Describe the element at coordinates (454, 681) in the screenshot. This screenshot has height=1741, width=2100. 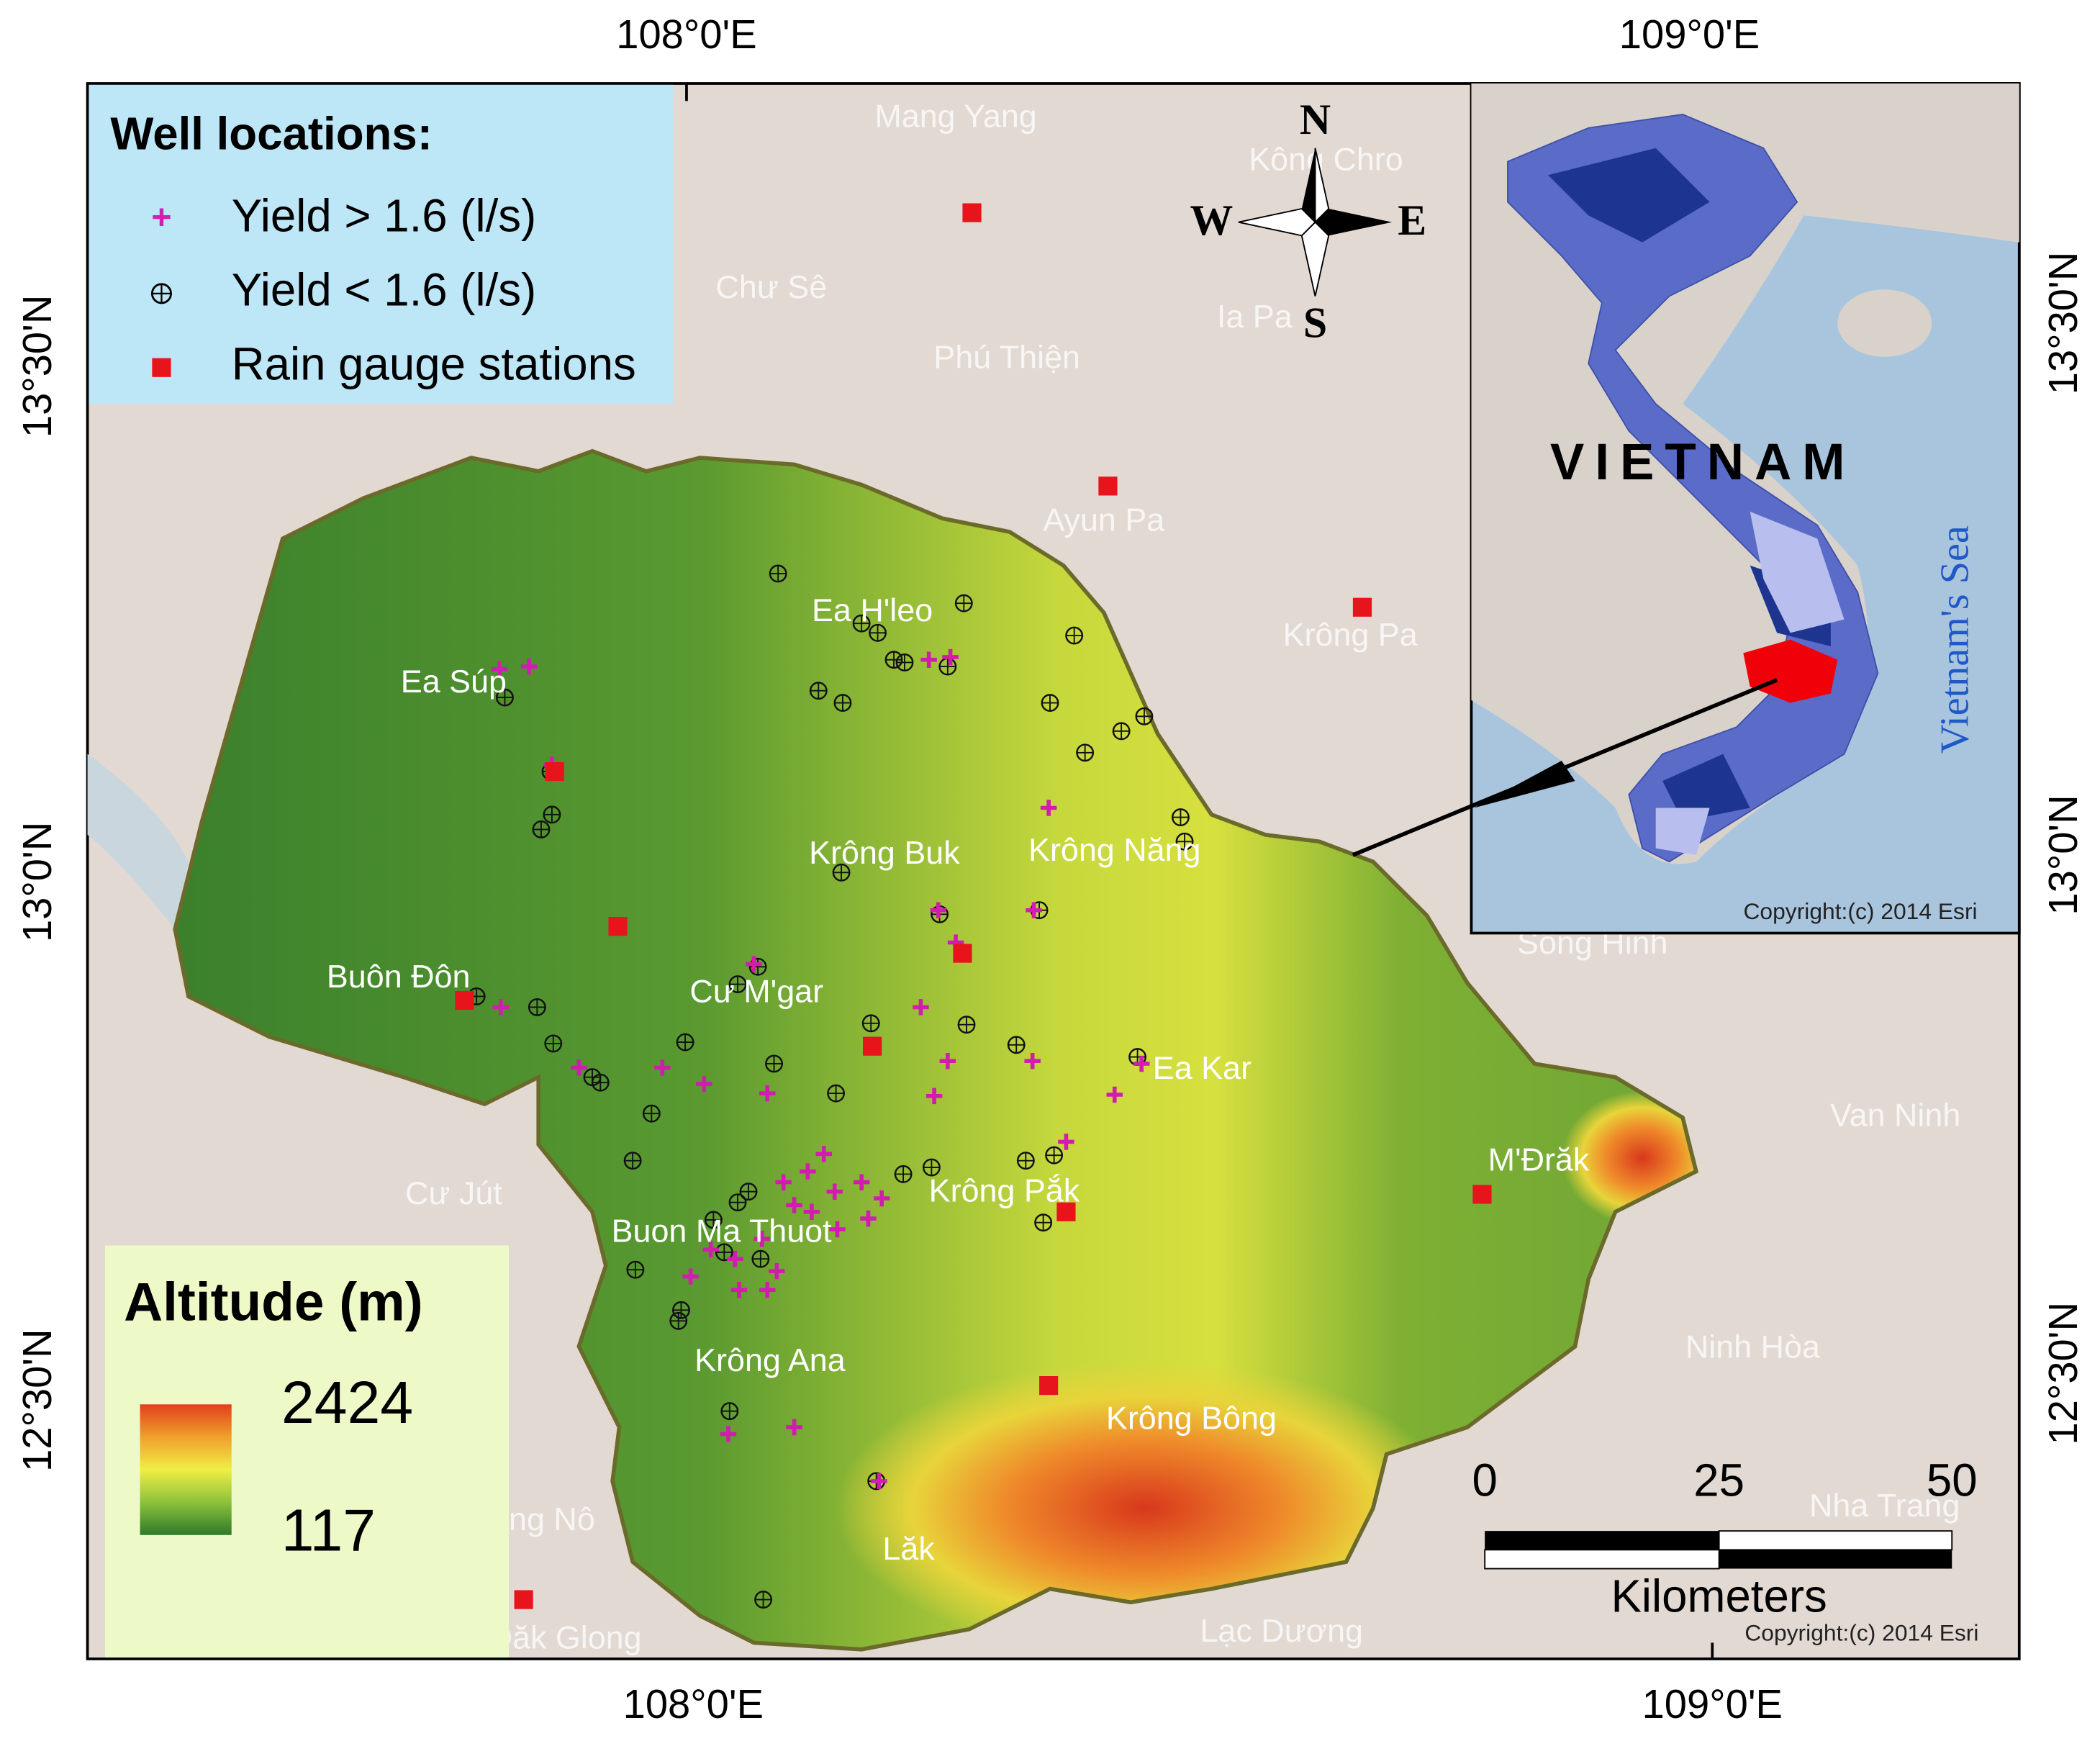
I see `place-label: Ea Súp` at that location.